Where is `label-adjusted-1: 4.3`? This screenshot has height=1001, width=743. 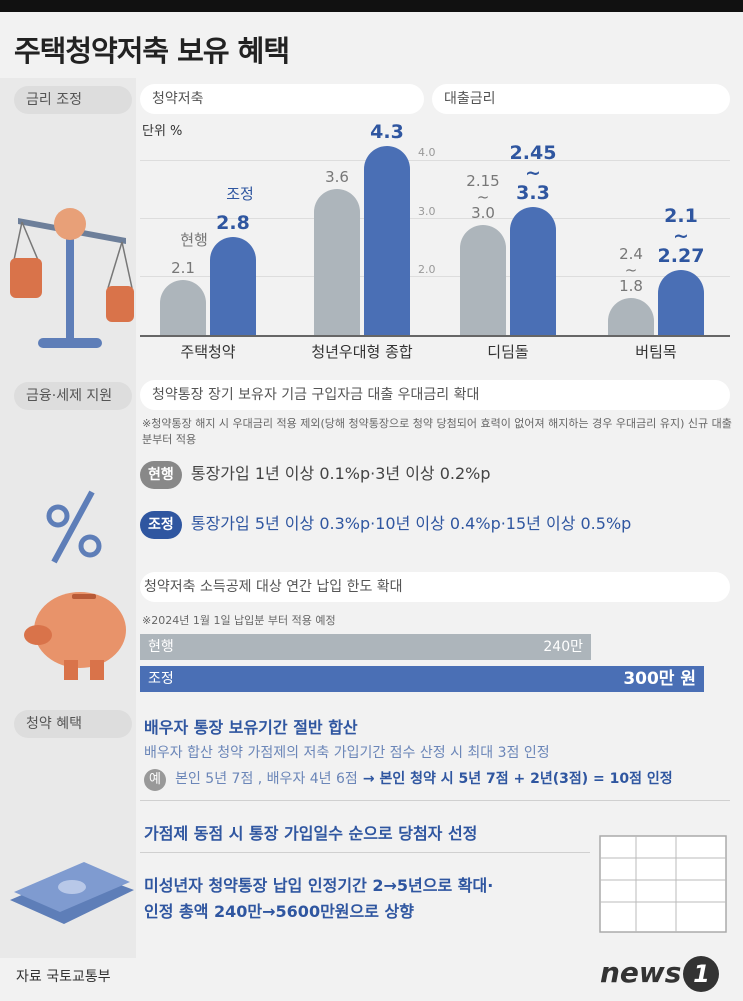
label-adjusted-1: 4.3 is located at coordinates (387, 132).